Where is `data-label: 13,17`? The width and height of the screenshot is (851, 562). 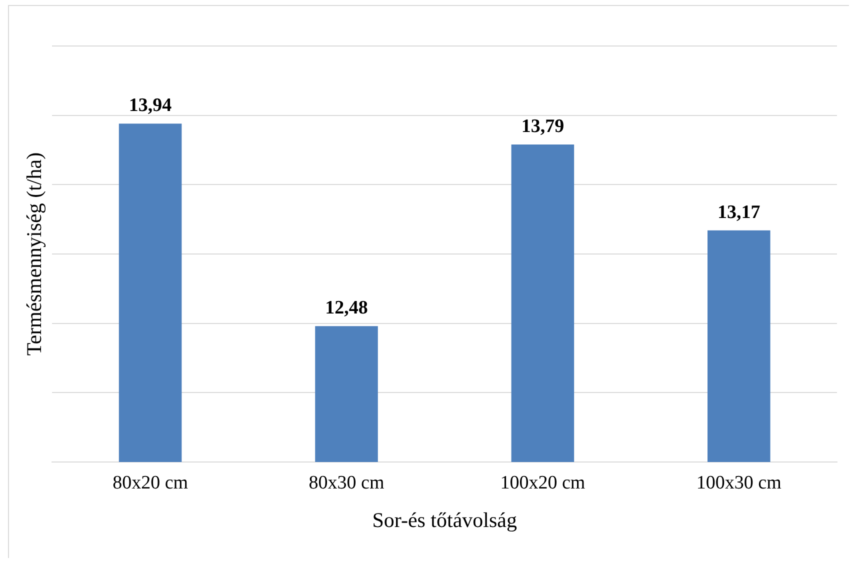 data-label: 13,17 is located at coordinates (739, 212).